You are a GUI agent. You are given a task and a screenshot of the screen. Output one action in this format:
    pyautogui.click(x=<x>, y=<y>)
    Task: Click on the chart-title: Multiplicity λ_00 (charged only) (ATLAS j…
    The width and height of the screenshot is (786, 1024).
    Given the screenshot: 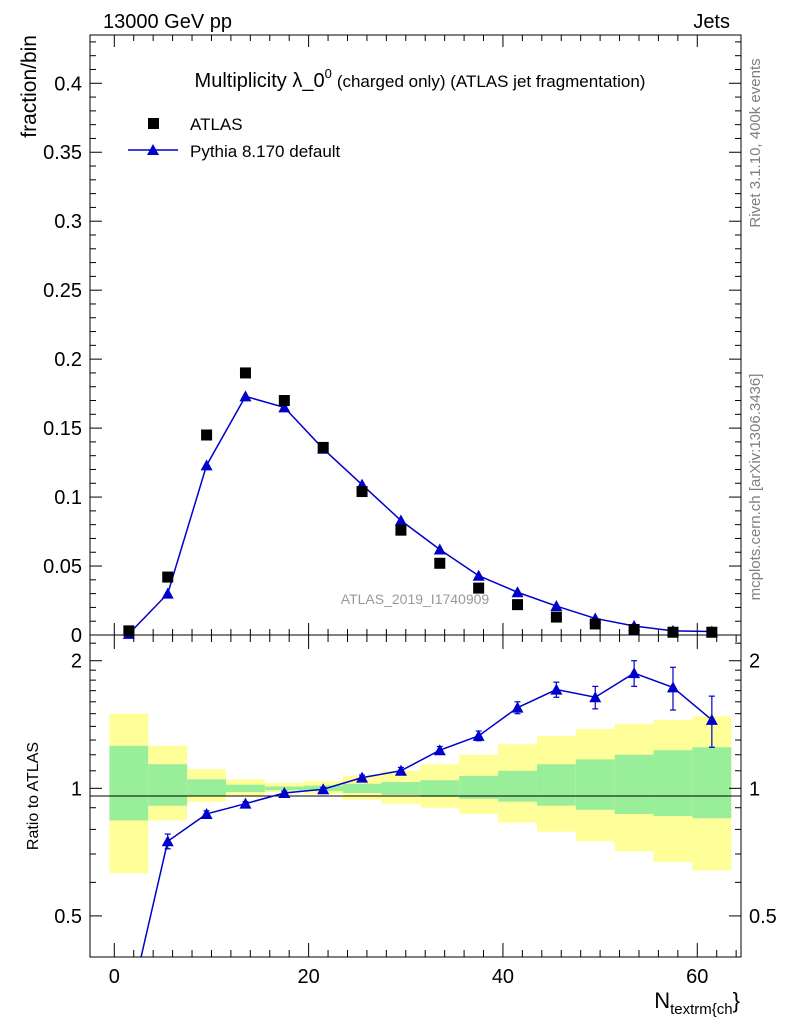 What is the action you would take?
    pyautogui.click(x=420, y=79)
    